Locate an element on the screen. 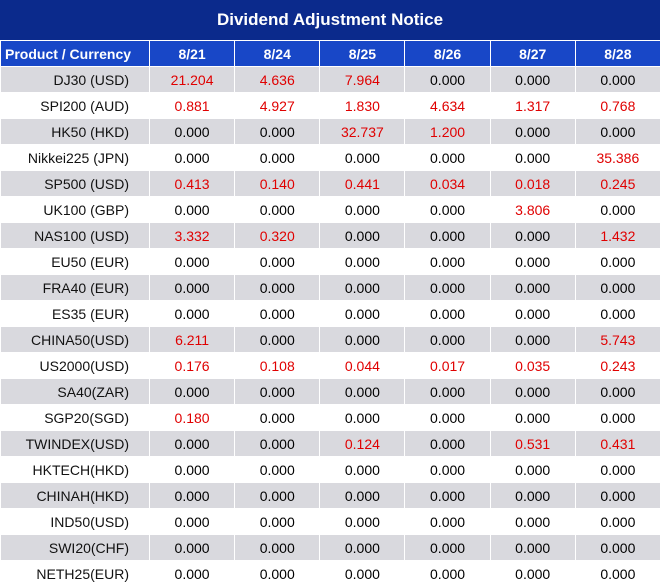  product-cell: DJ30 (USD) is located at coordinates (75, 79).